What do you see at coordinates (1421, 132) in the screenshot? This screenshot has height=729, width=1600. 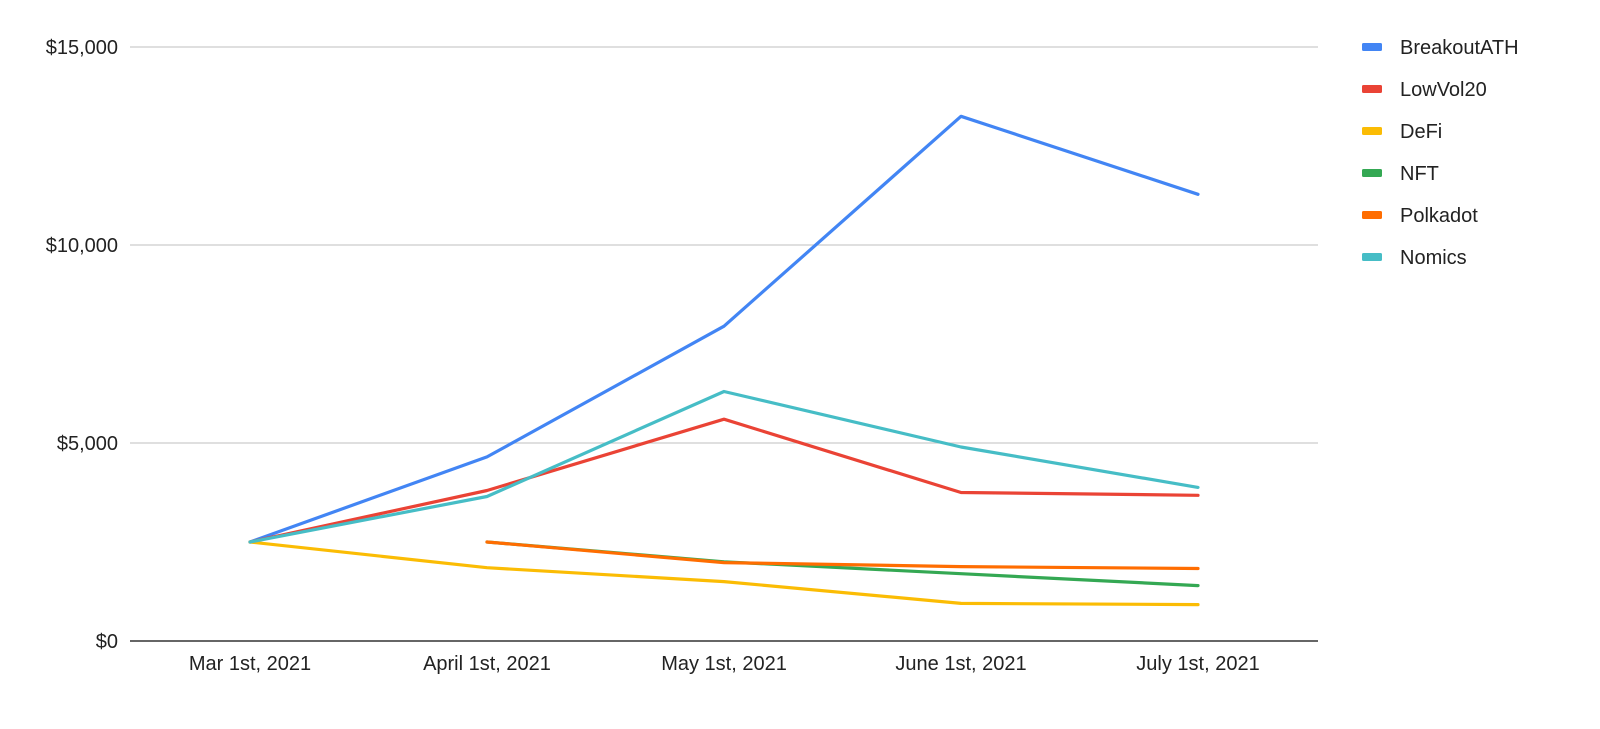 I see `legend-label: DeFi` at bounding box center [1421, 132].